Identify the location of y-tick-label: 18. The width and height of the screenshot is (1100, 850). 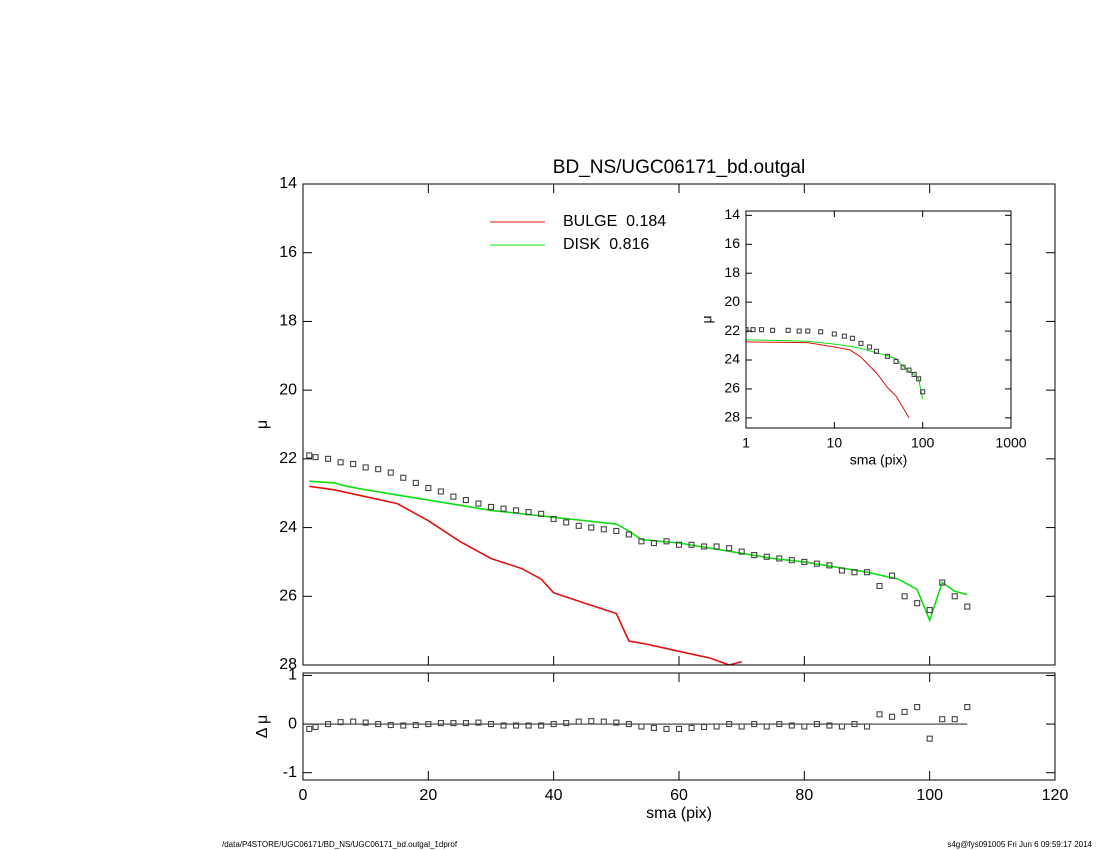
(732, 272).